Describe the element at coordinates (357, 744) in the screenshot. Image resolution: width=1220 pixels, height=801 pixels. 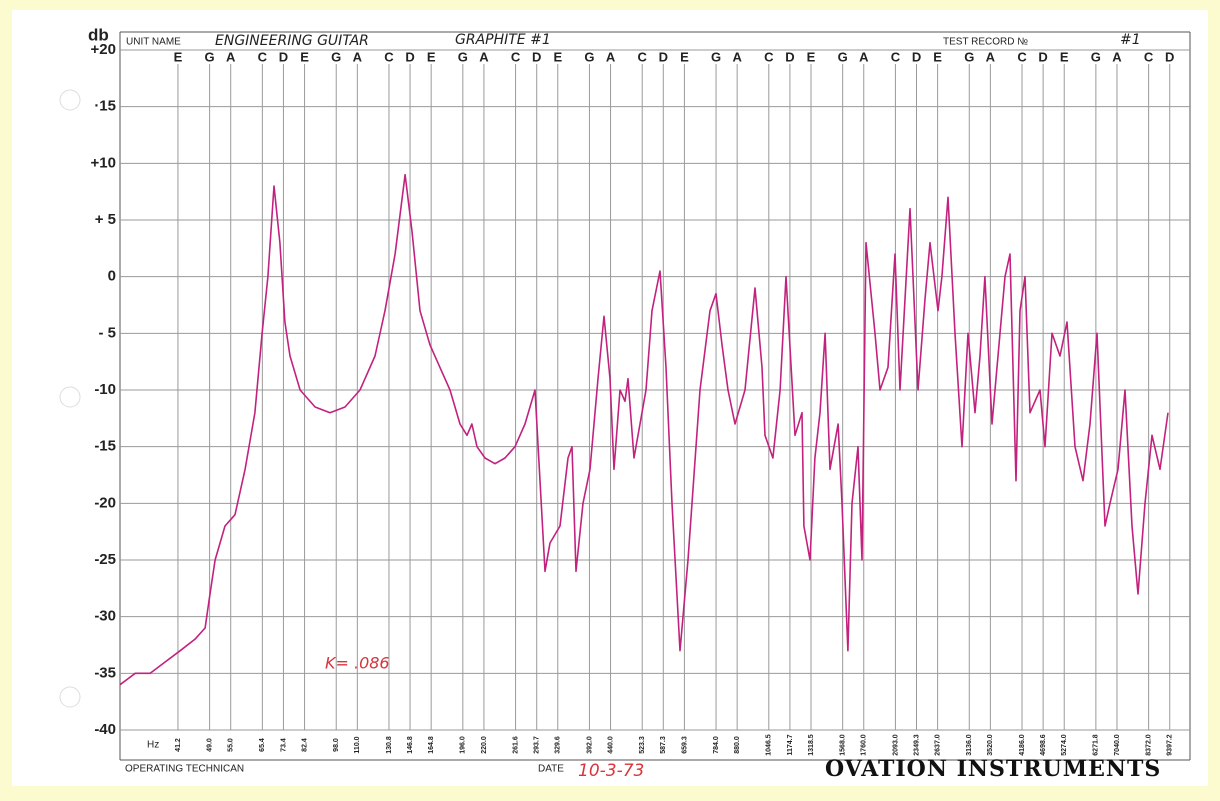
I see `x-tick-label: 110.0` at that location.